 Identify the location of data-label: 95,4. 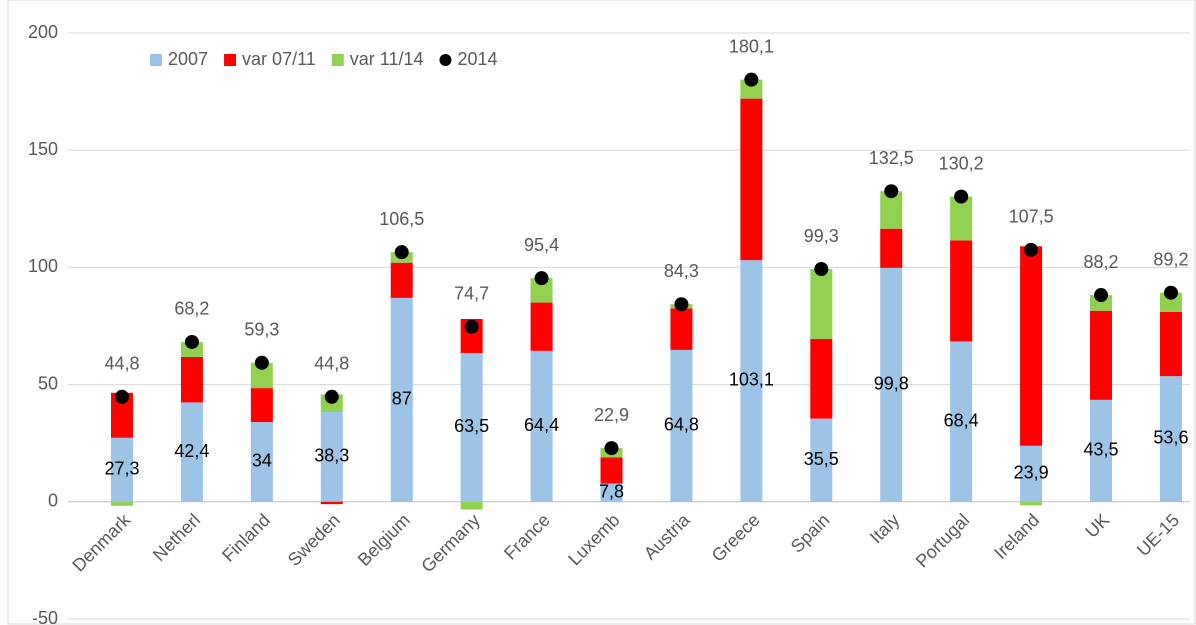
(541, 245).